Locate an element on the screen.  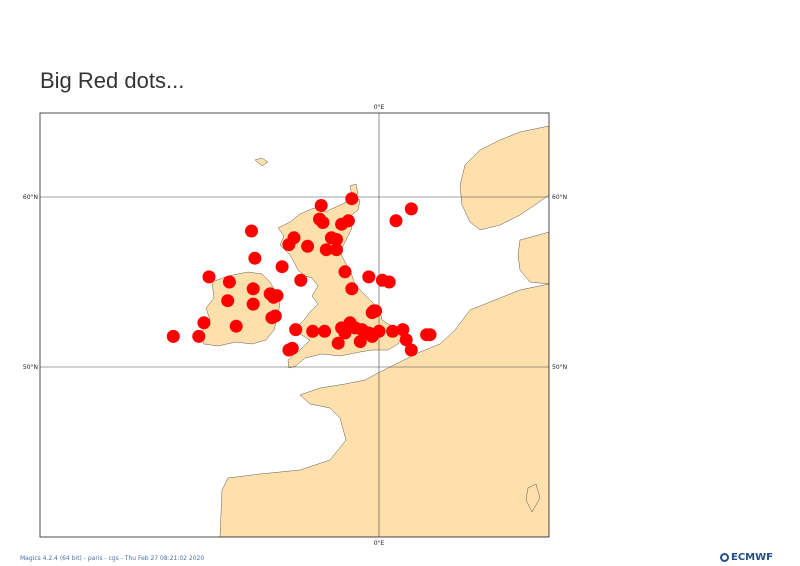
label-meridian-top: 0°E is located at coordinates (379, 107).